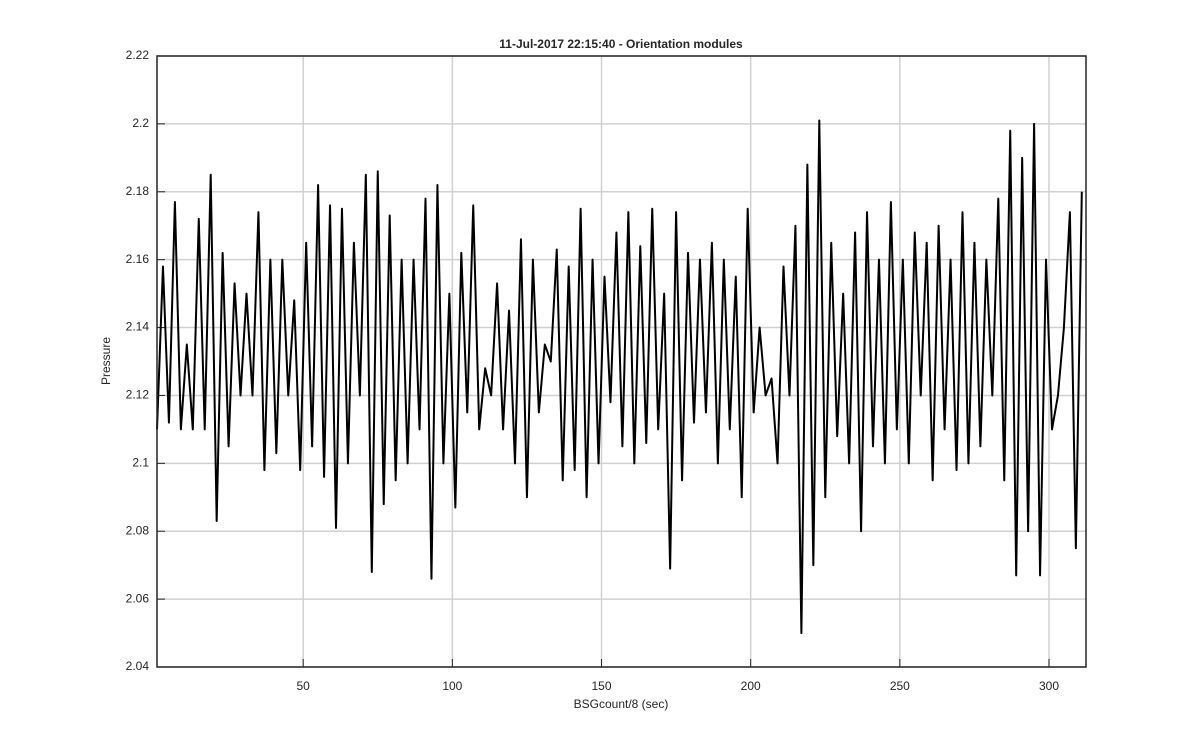 This screenshot has width=1200, height=750. What do you see at coordinates (140, 123) in the screenshot?
I see `y-tick-label: 2.2` at bounding box center [140, 123].